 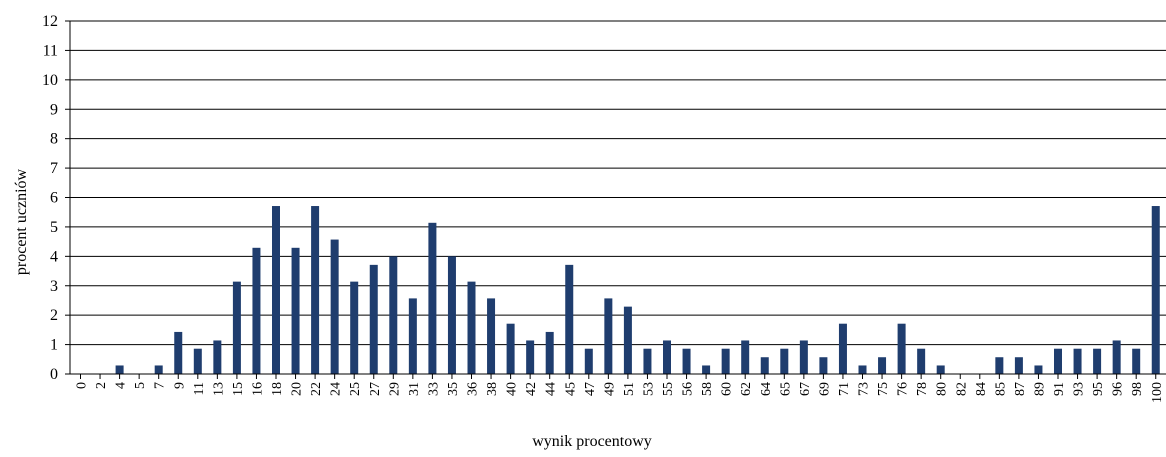 I want to click on x-tick-label: 89, so click(x=1039, y=389).